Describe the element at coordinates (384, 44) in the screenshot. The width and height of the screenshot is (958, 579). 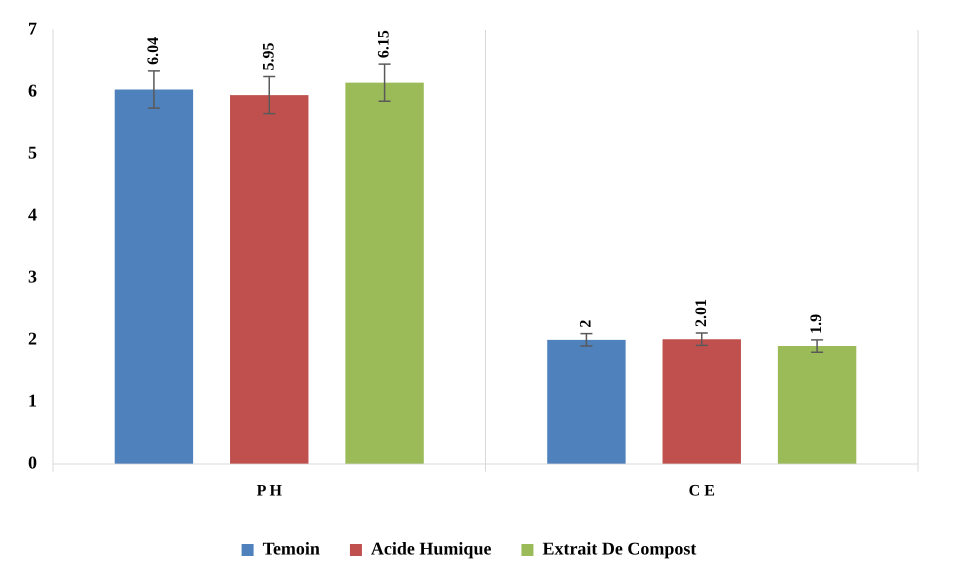
I see `data-label: 6.15` at that location.